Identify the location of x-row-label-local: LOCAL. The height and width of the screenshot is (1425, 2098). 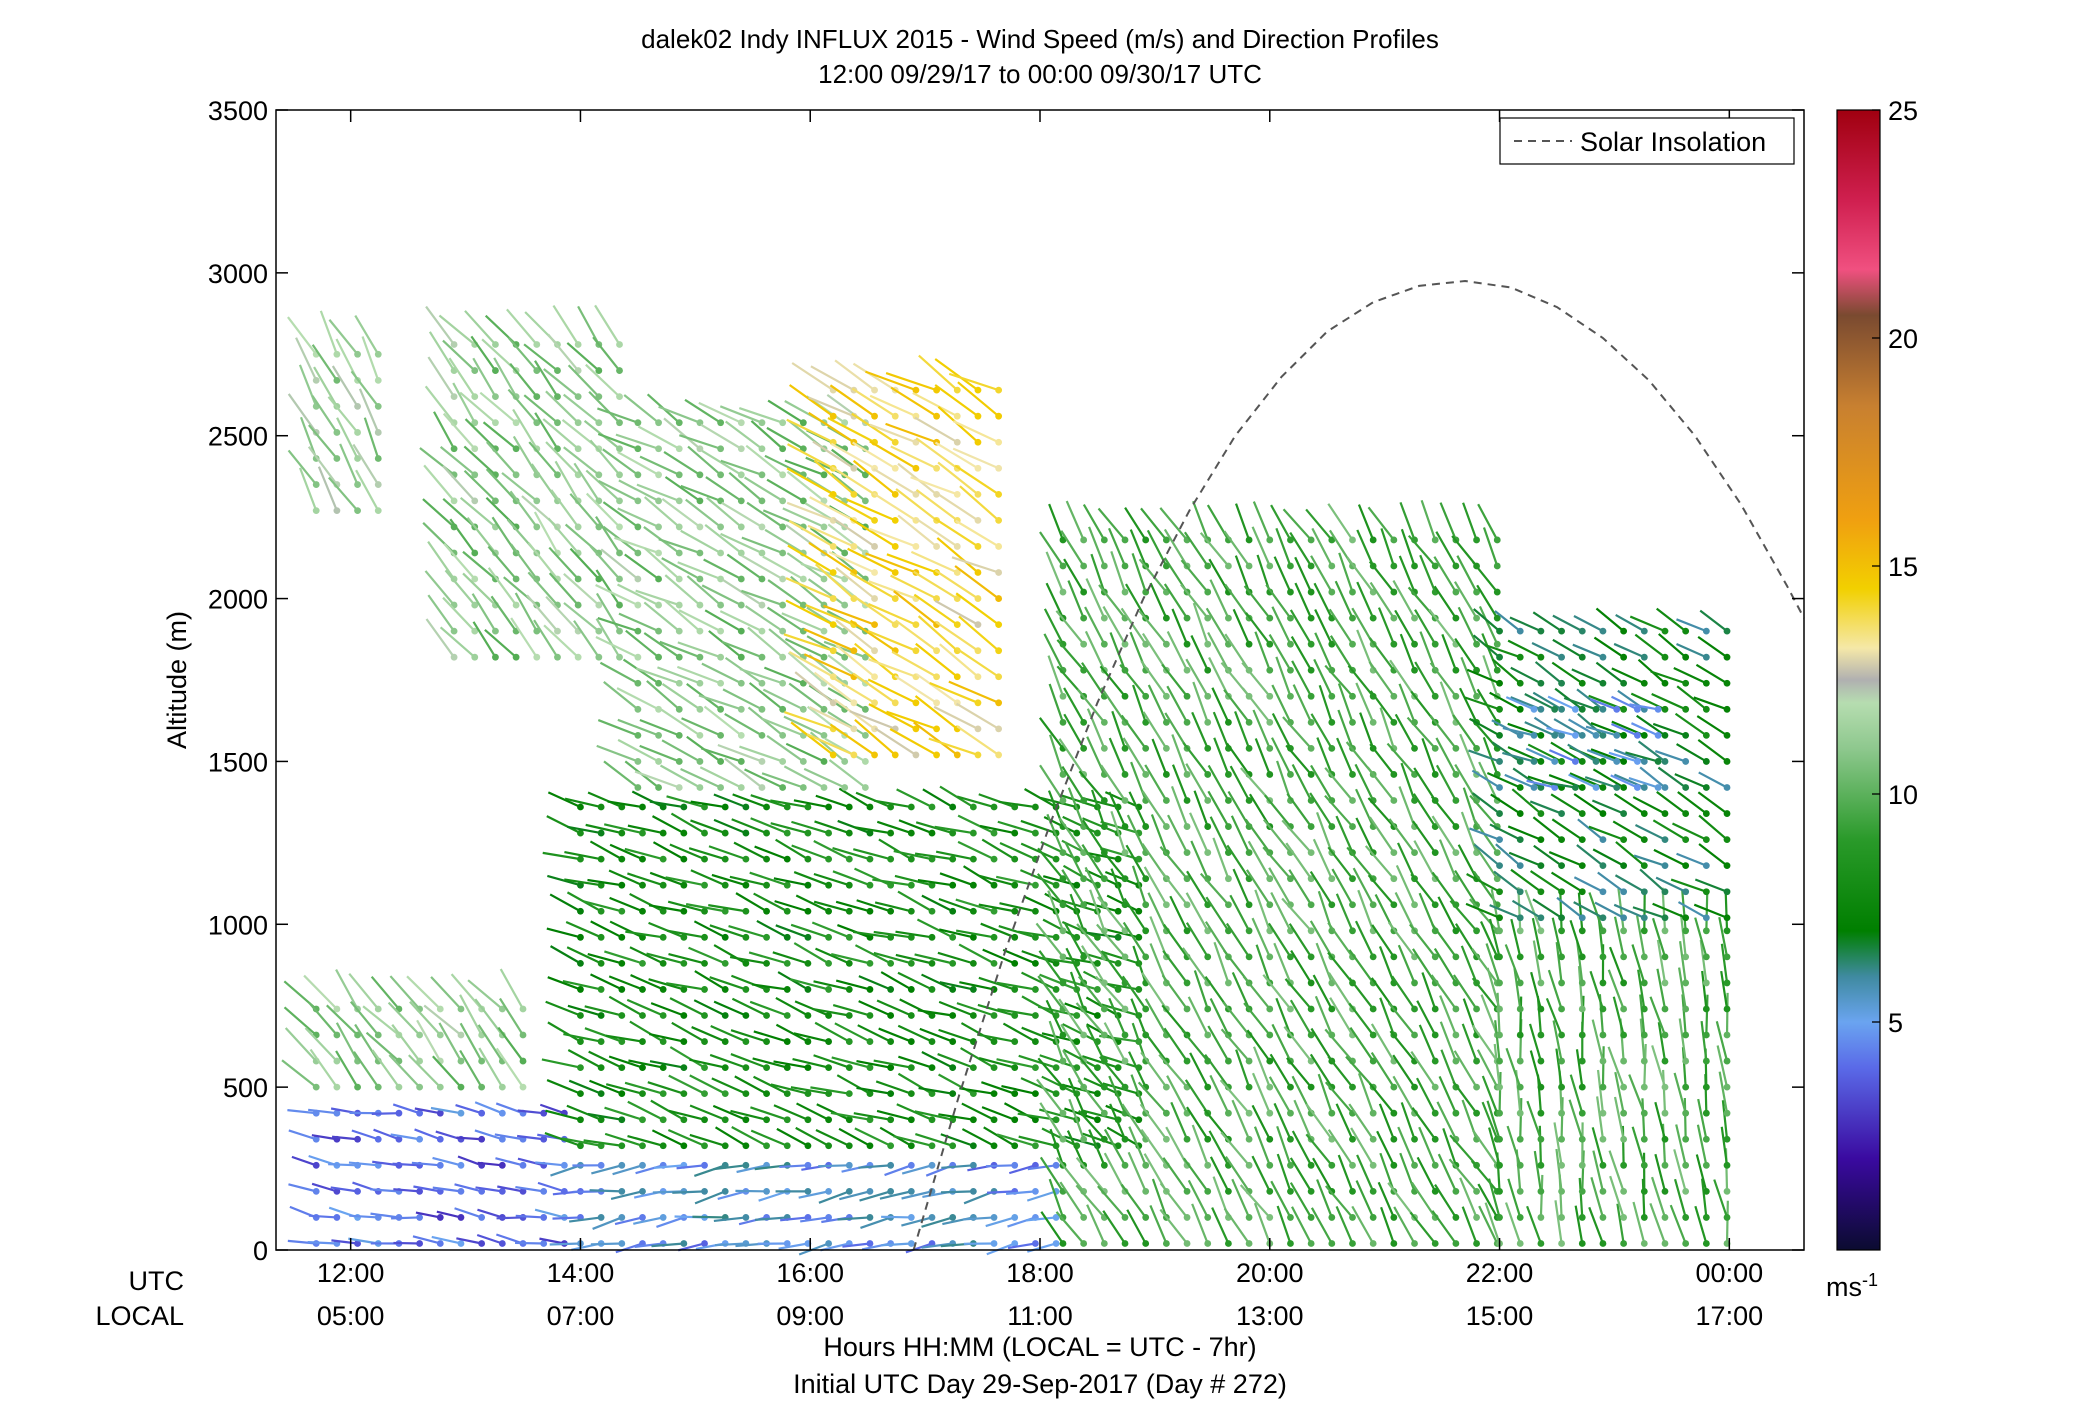
(139, 1316).